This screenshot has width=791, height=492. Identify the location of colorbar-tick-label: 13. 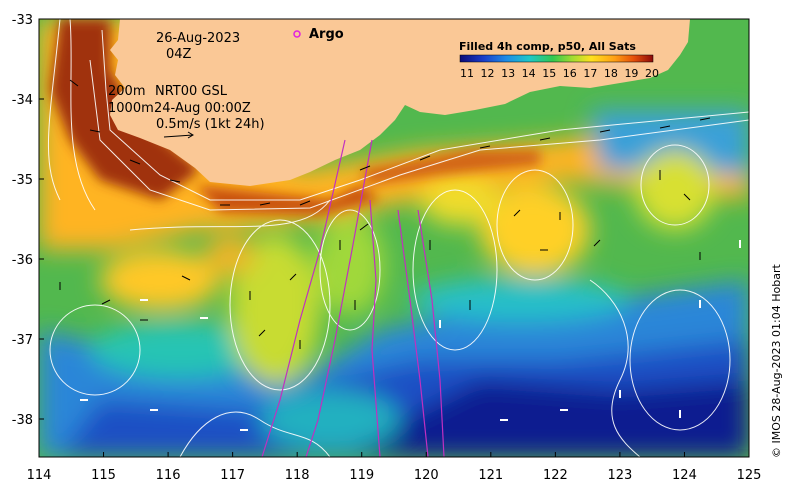
(508, 73).